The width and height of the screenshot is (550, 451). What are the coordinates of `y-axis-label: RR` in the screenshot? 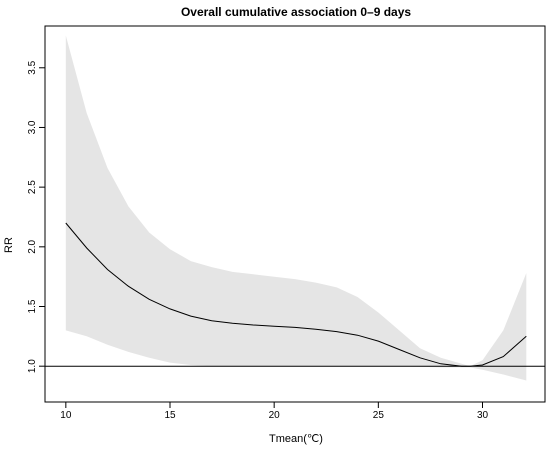 It's located at (9, 245).